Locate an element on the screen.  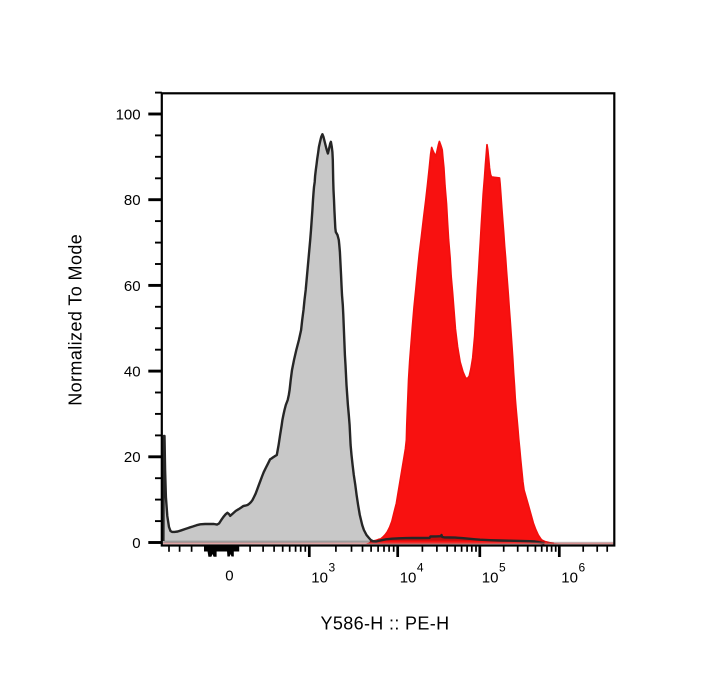
svg-text: 4 is located at coordinates (420, 568).